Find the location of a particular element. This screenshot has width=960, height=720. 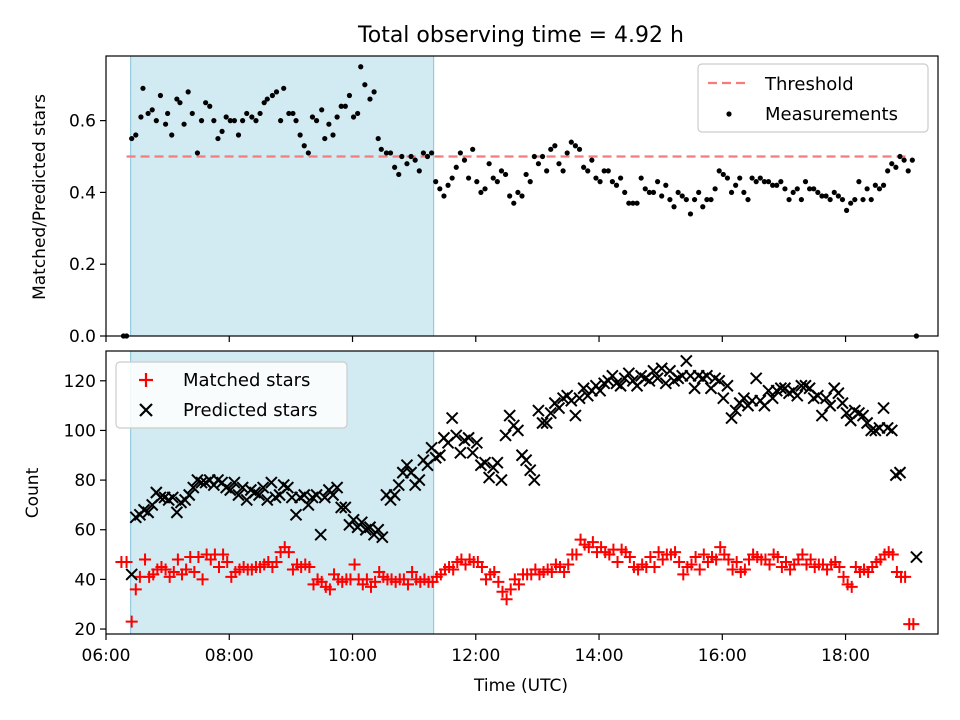

bottom-x-tick-label: 18:00 is located at coordinates (845, 656).